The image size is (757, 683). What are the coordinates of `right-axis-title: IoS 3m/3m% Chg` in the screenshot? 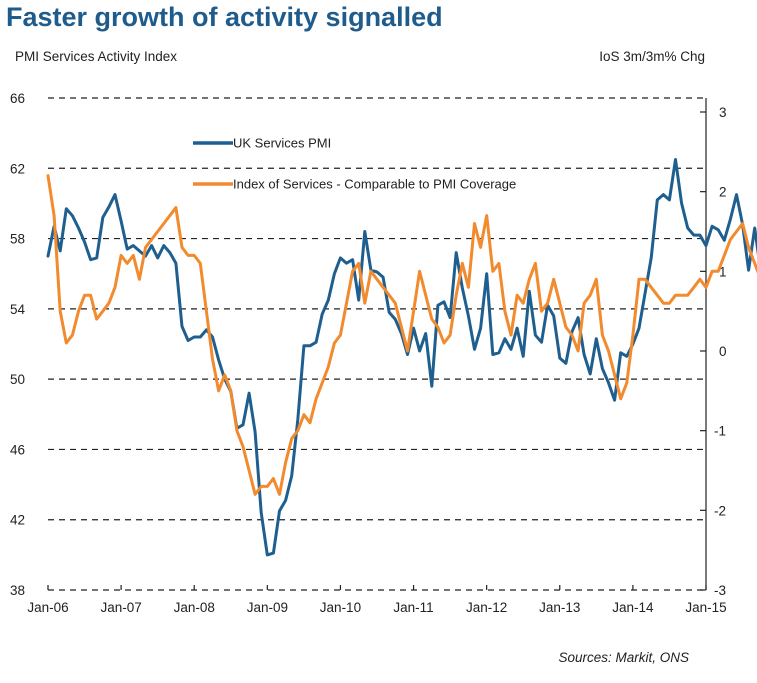 It's located at (652, 56).